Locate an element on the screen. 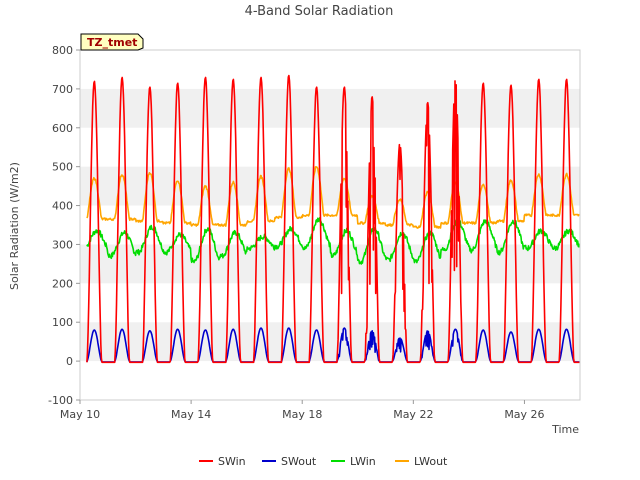 The height and width of the screenshot is (480, 640). series-line-lwout is located at coordinates (333, 197).